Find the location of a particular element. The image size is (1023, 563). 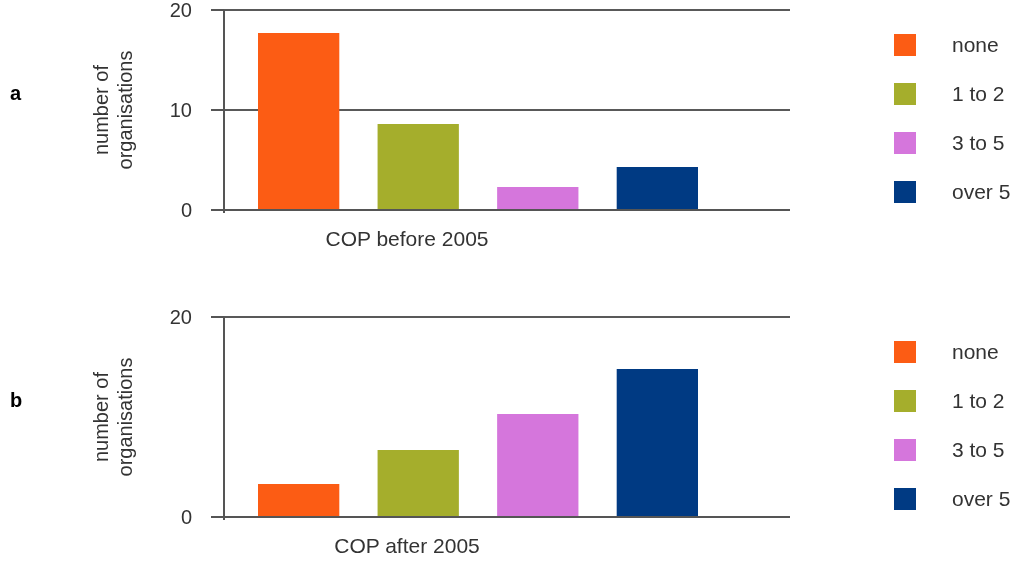

y-tick-label: 10 is located at coordinates (180, 110).